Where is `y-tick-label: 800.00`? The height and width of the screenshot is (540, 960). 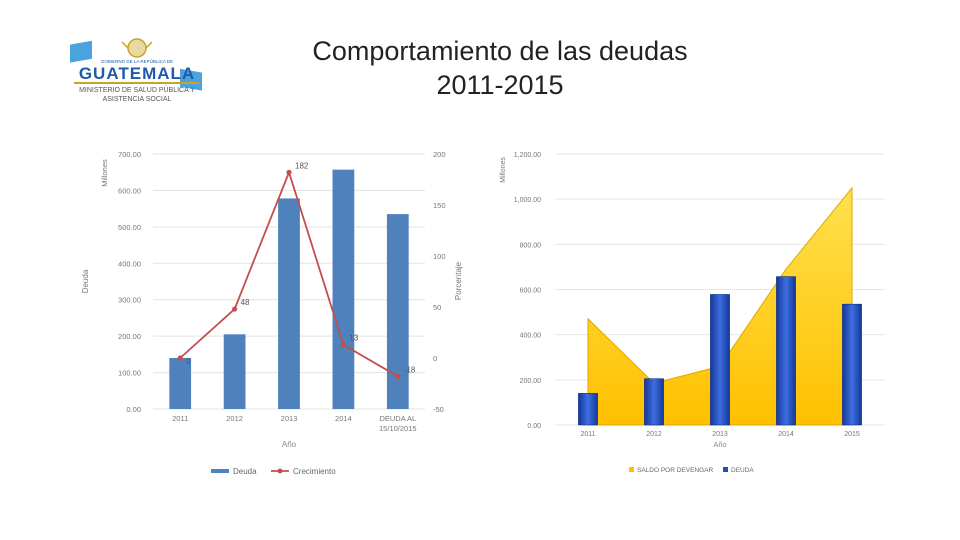
y-tick-label: 800.00 is located at coordinates (531, 245).